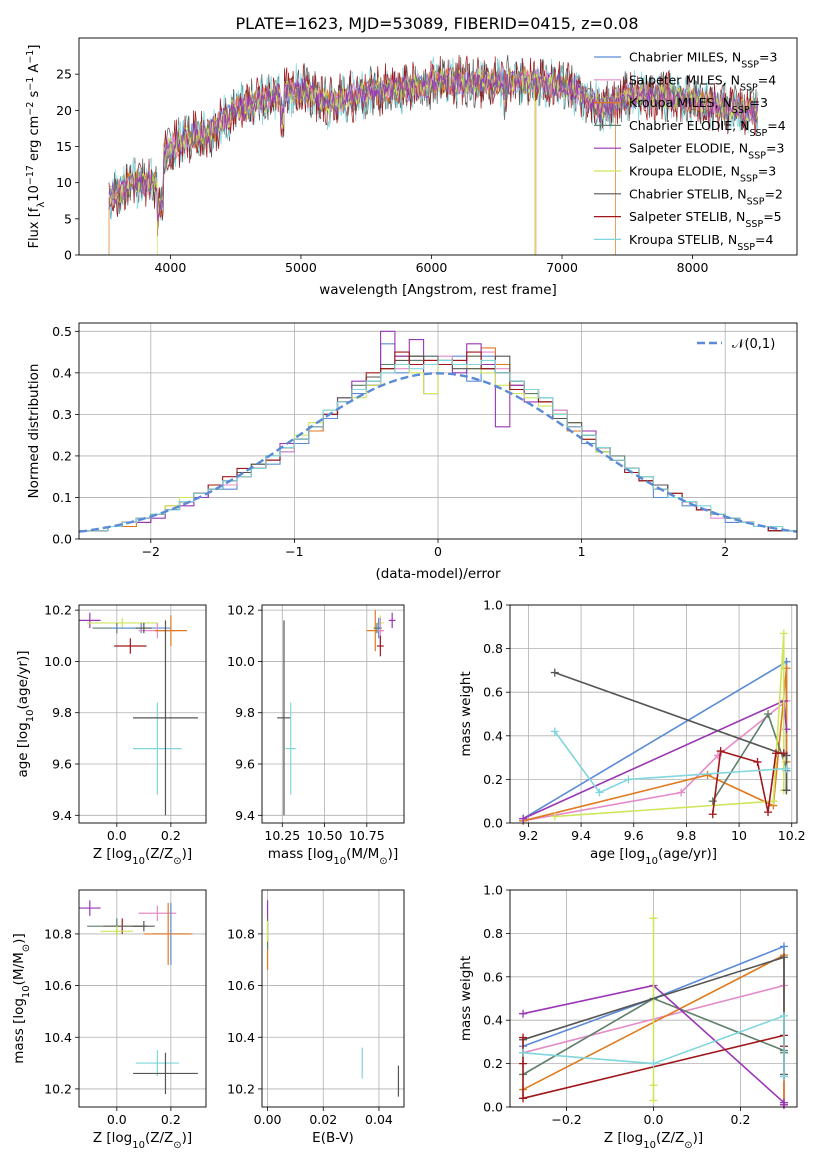 The height and width of the screenshot is (1170, 819). What do you see at coordinates (680, 102) in the screenshot?
I see `legend-text: Kroupa MILES, N` at bounding box center [680, 102].